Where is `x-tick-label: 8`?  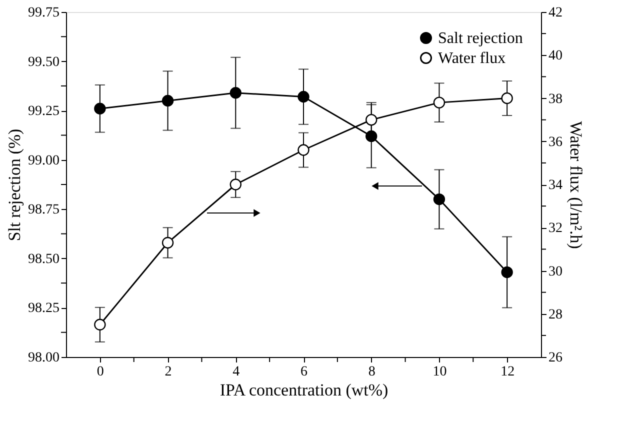 x-tick-label: 8 is located at coordinates (372, 372).